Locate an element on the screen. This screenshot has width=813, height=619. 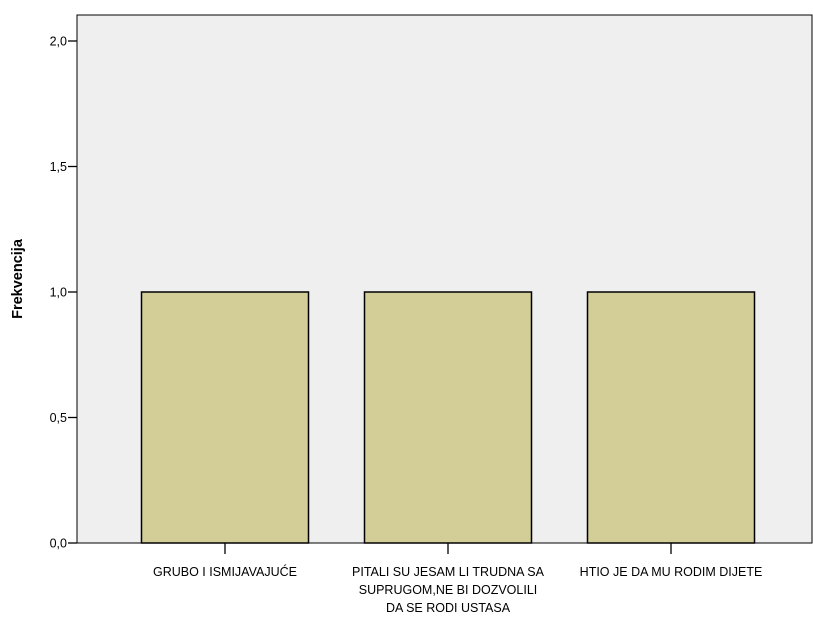
x-tick-label-line: SUPRUGOM,NE BI DOZVOLILI is located at coordinates (448, 590).